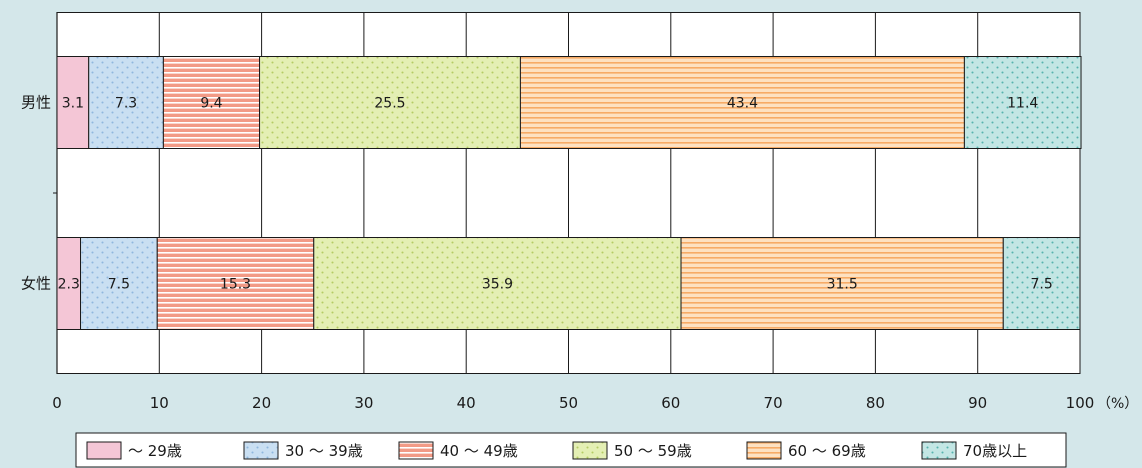 The width and height of the screenshot is (1142, 468). I want to click on data-label: 3.1, so click(73, 104).